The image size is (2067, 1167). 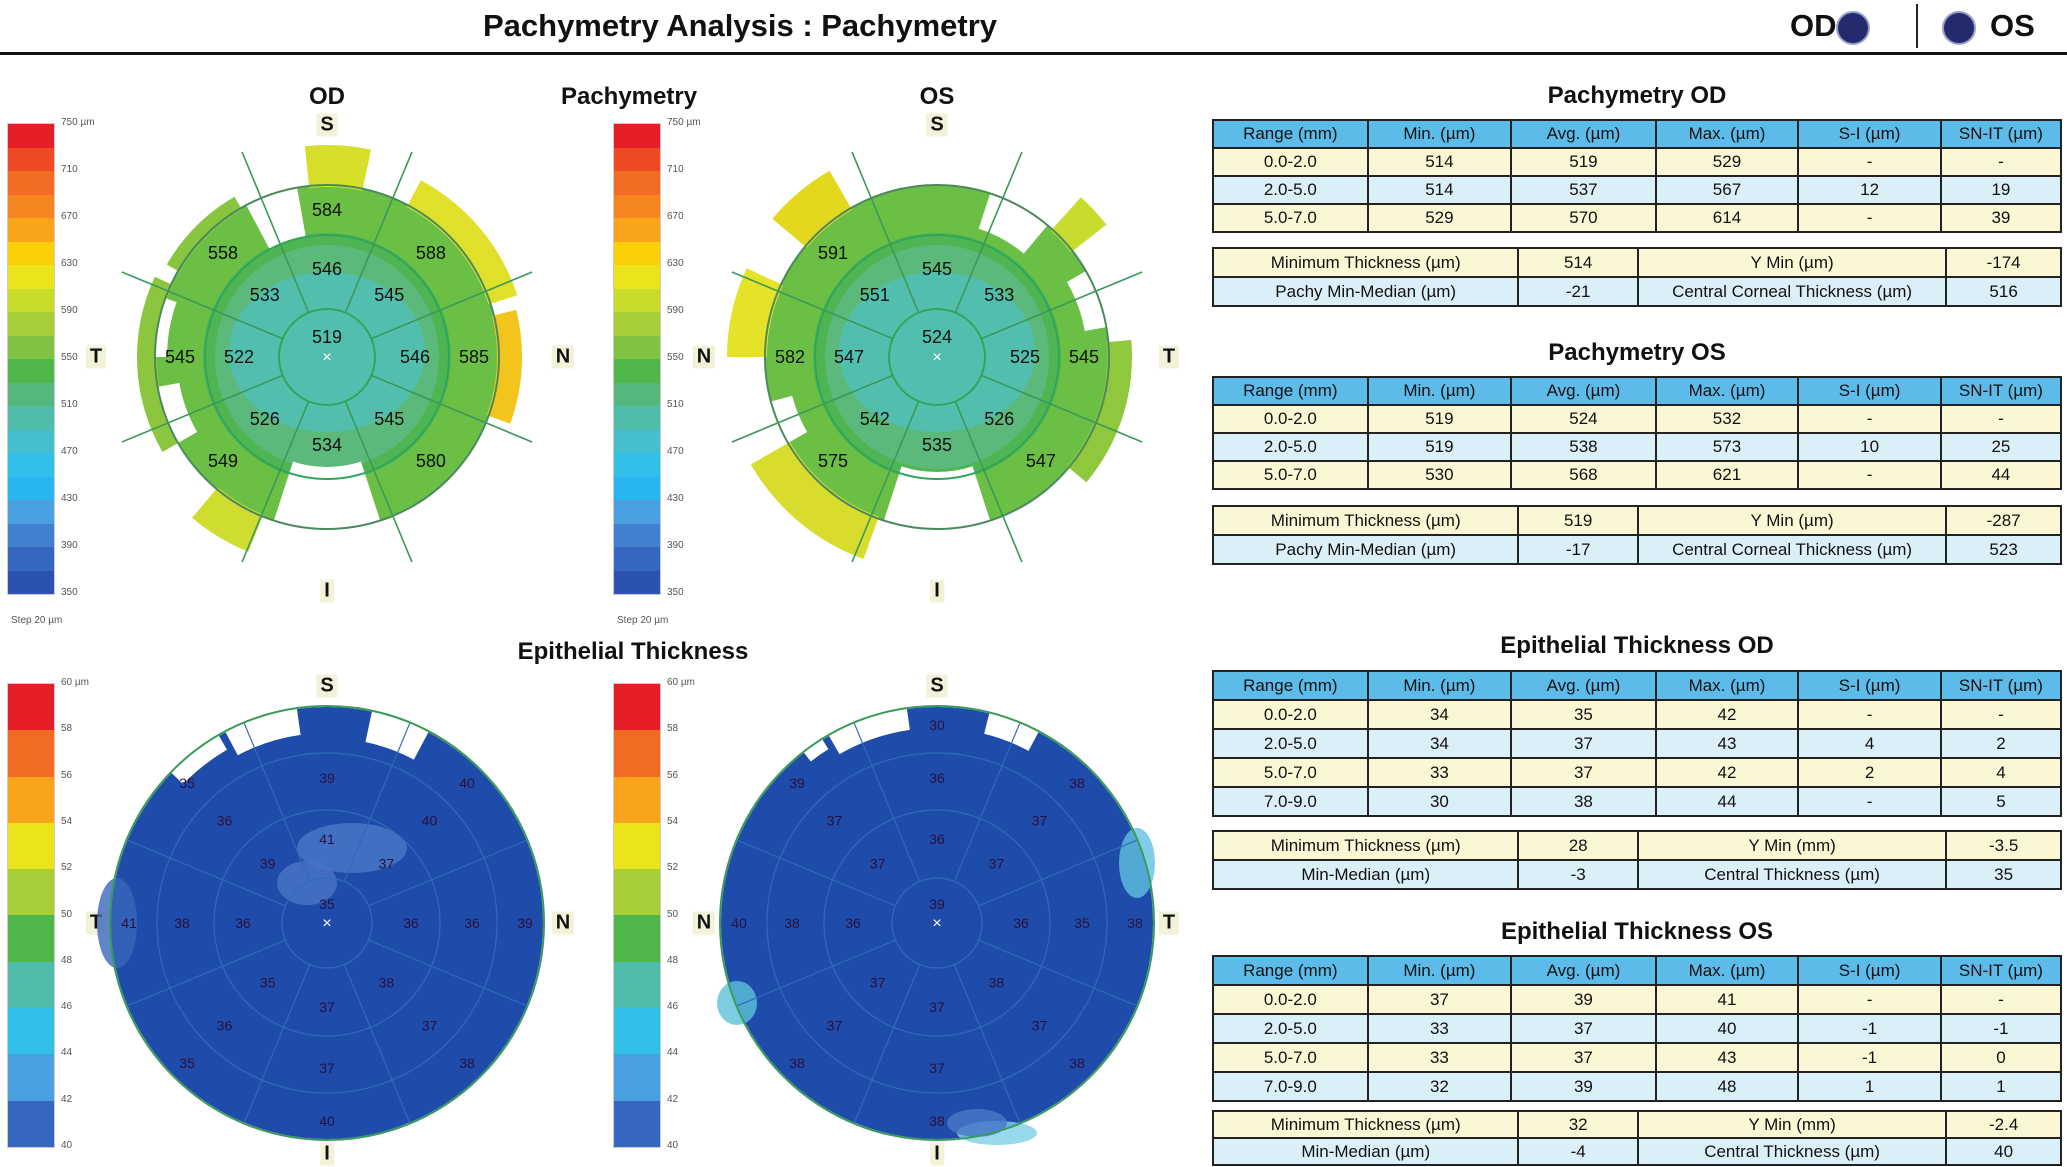 I want to click on scale-label: 48, so click(x=673, y=960).